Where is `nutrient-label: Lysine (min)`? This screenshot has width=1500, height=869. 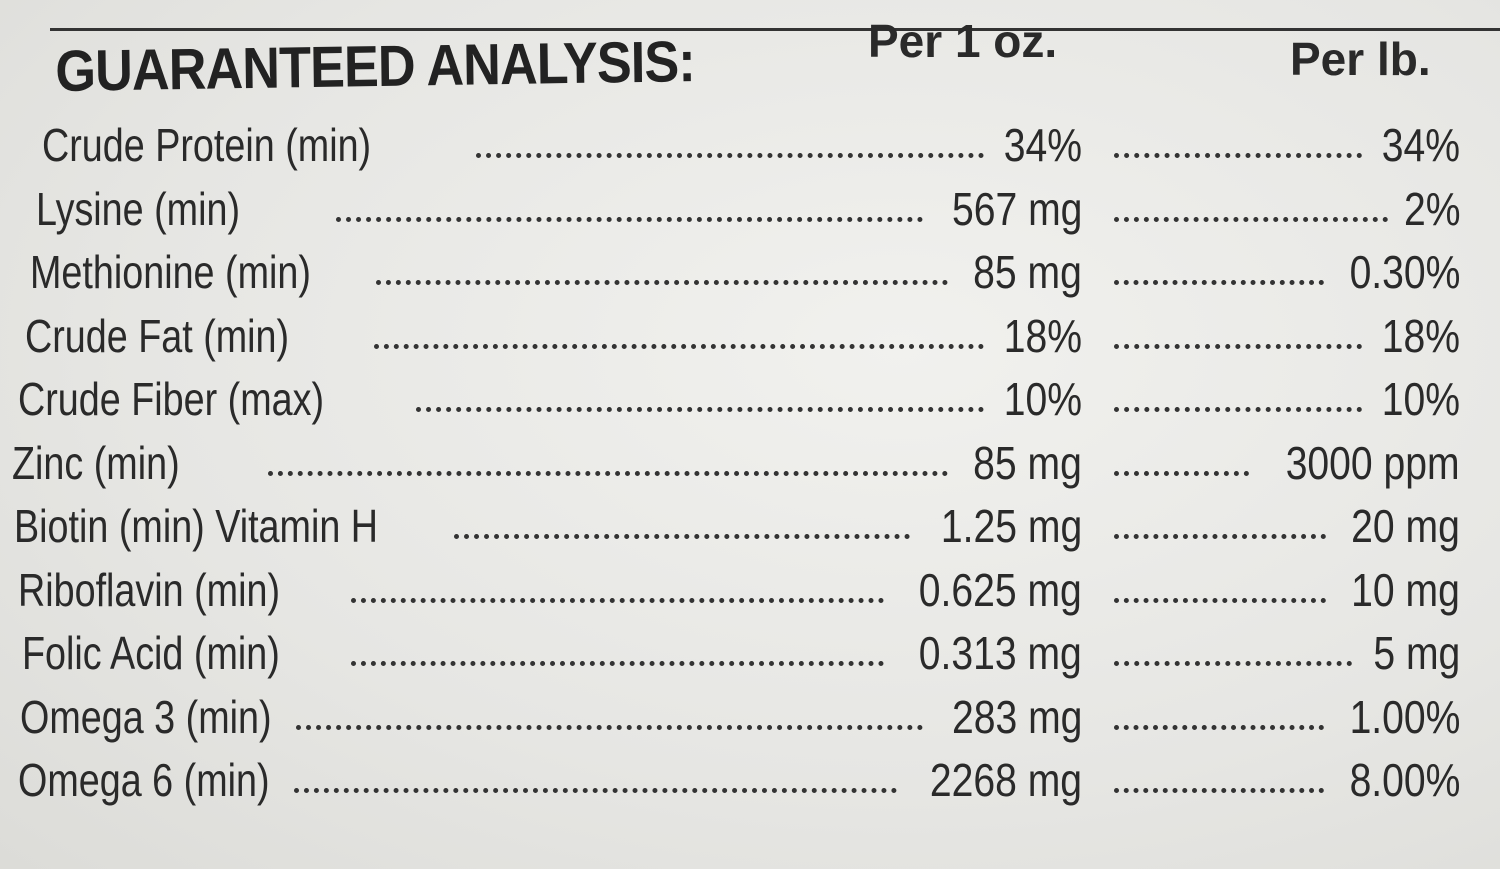
nutrient-label: Lysine (min) is located at coordinates (138, 208).